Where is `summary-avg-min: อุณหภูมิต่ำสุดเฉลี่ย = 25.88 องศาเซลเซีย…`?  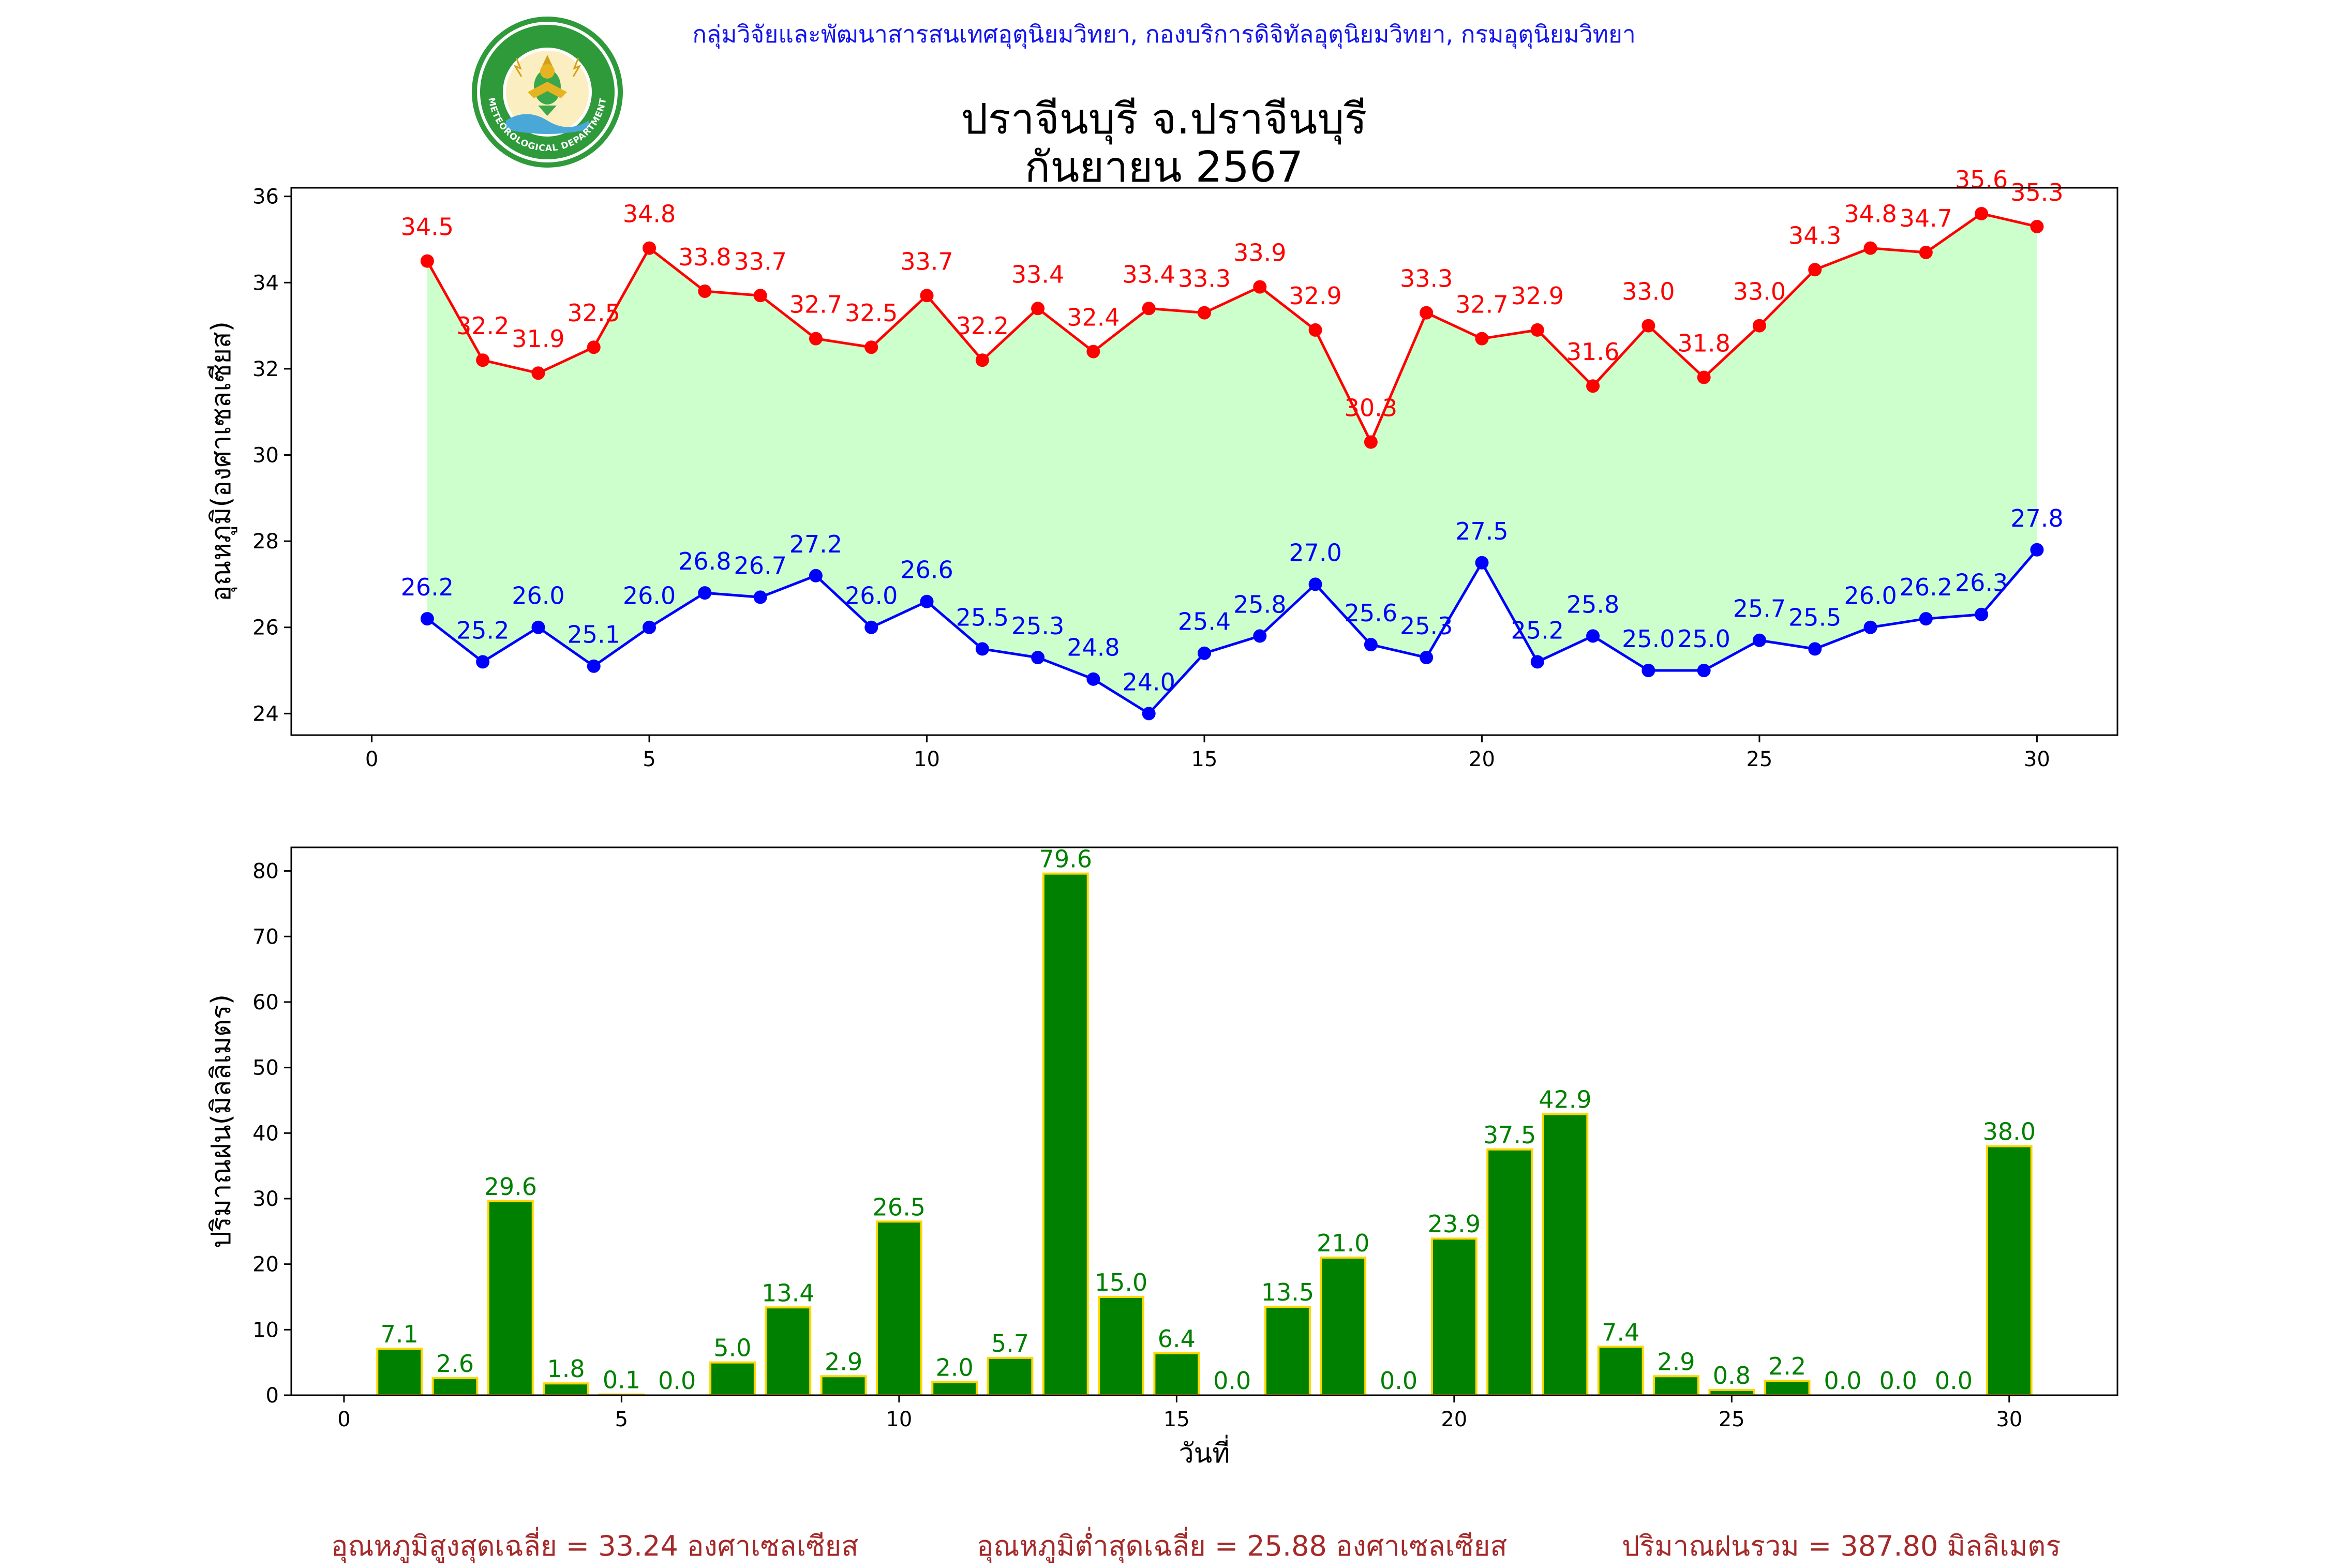 summary-avg-min: อุณหภูมิต่ำสุดเฉลี่ย = 25.88 องศาเซลเซีย… is located at coordinates (1242, 1546).